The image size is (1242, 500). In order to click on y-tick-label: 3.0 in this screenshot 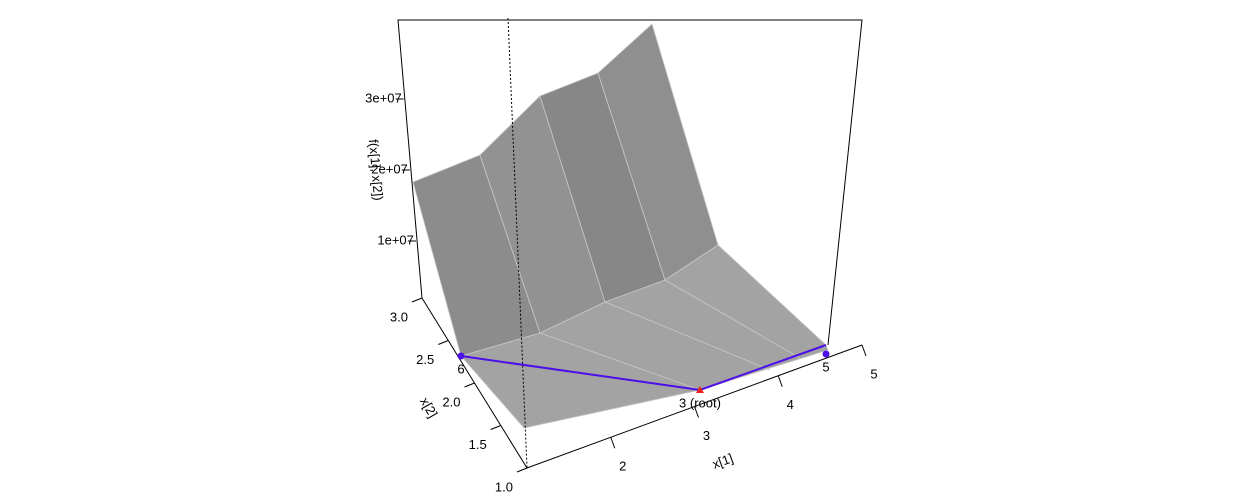, I will do `click(399, 316)`.